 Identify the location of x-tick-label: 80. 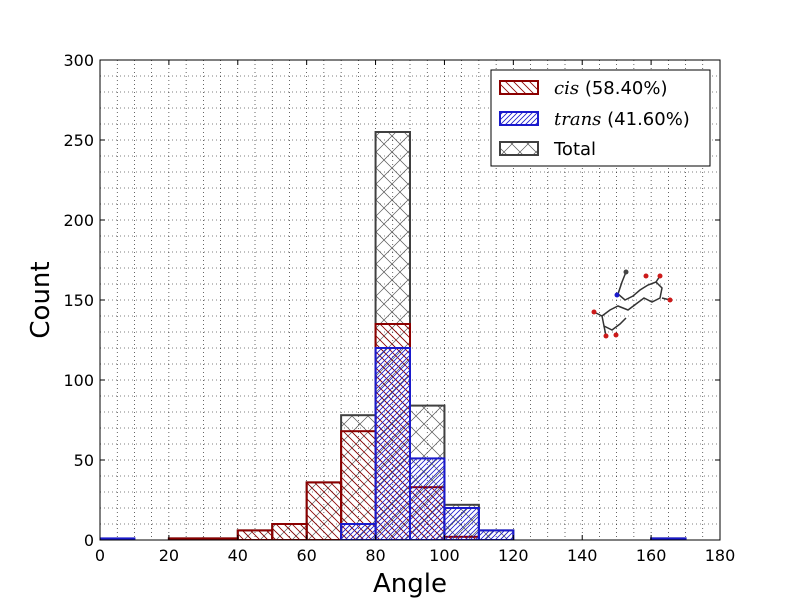
(375, 555).